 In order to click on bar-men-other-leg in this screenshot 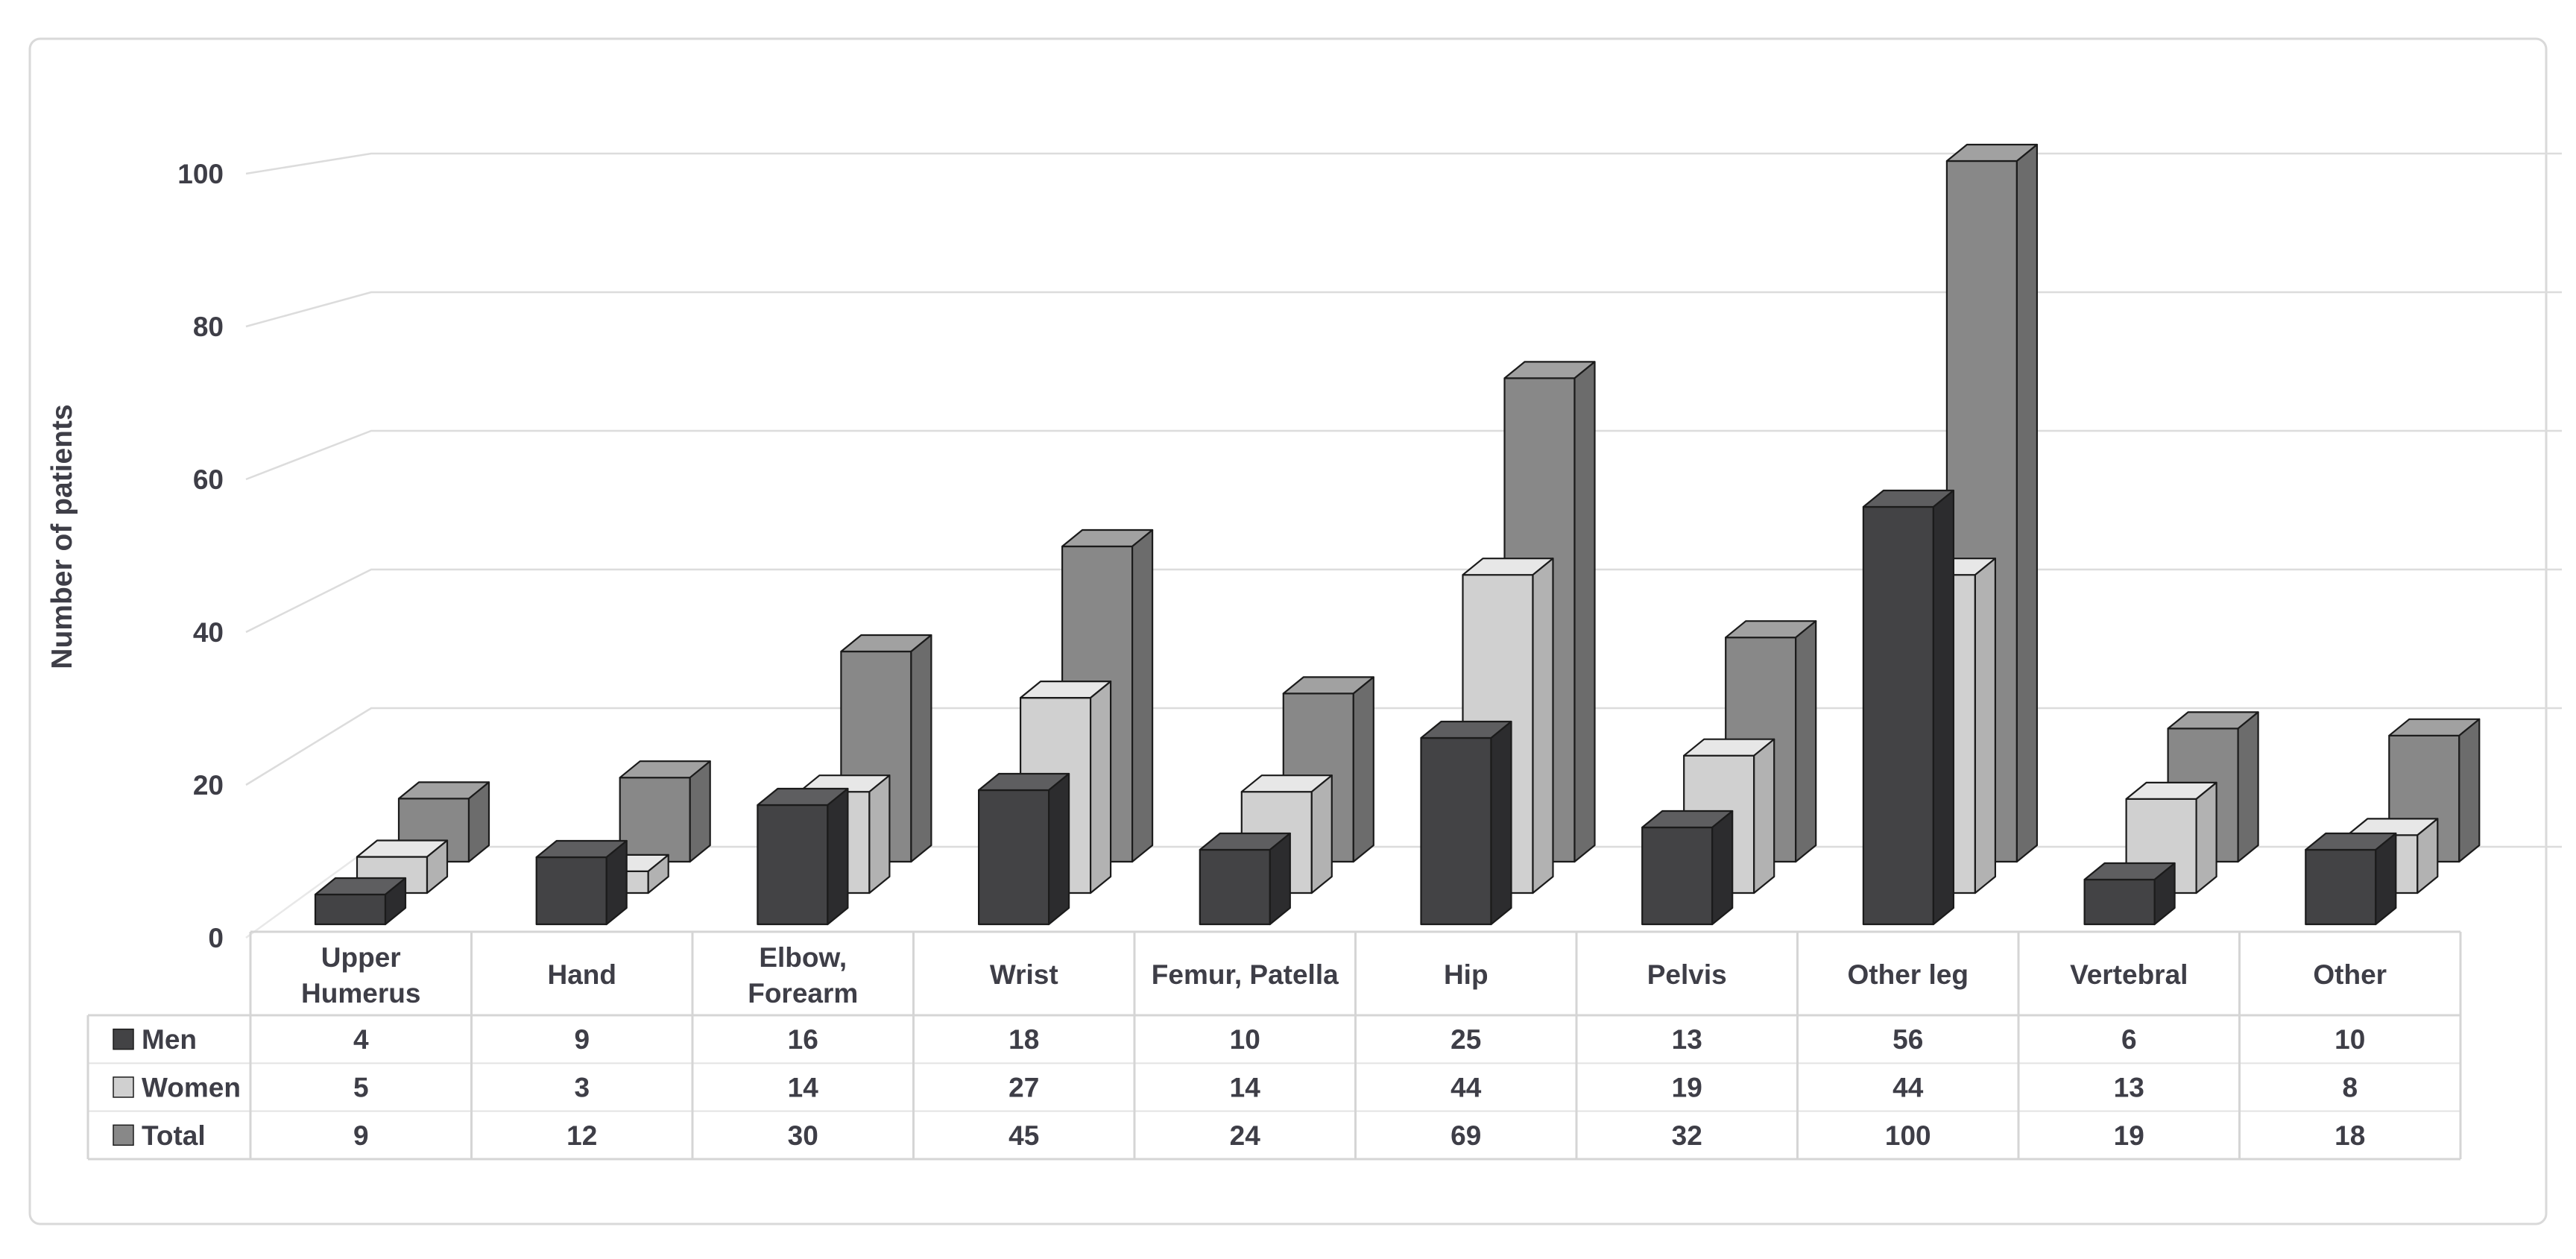, I will do `click(1908, 707)`.